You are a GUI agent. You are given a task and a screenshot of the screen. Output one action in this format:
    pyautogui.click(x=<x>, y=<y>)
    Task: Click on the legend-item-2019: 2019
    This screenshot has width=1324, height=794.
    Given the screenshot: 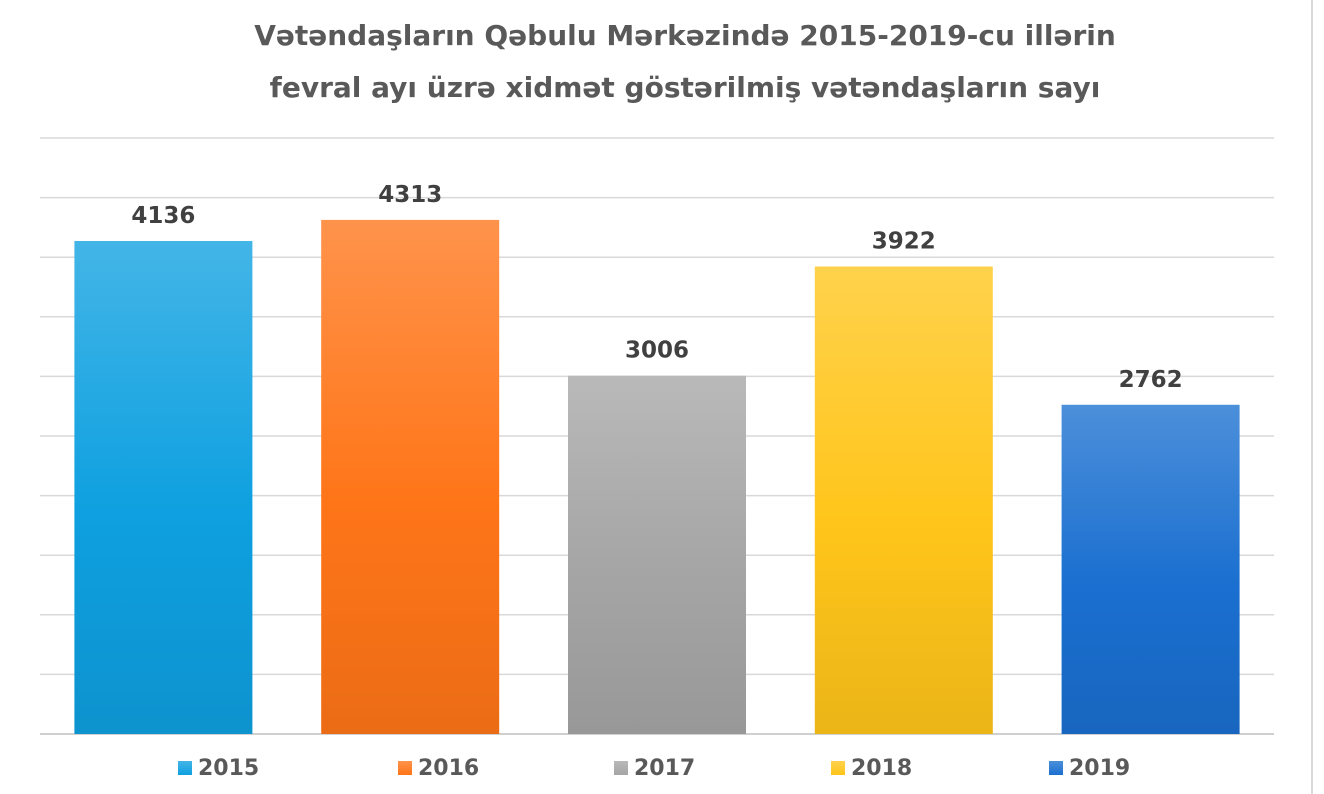 What is the action you would take?
    pyautogui.click(x=1089, y=768)
    